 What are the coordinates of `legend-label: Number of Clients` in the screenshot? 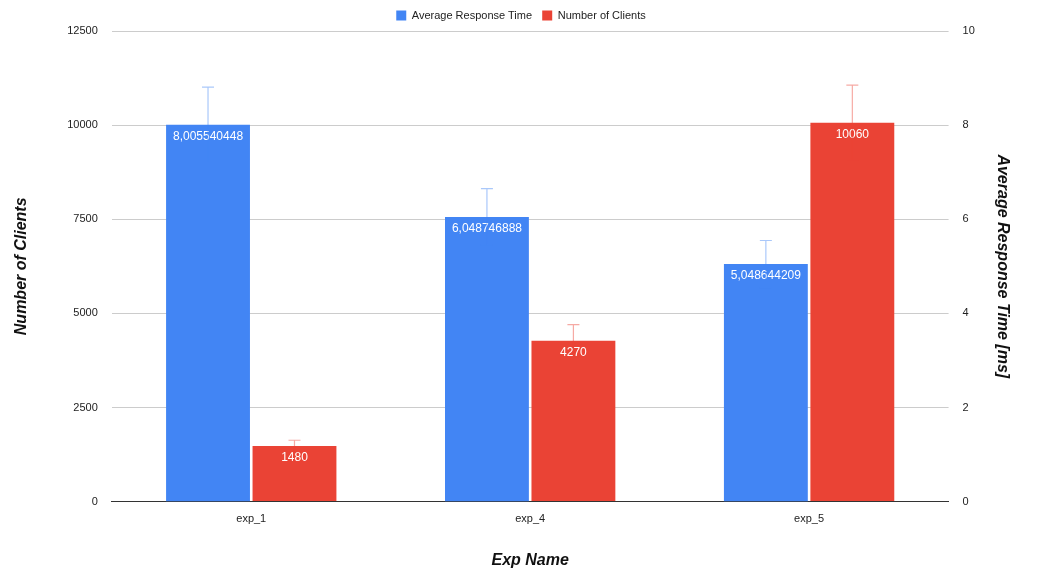 It's located at (602, 14).